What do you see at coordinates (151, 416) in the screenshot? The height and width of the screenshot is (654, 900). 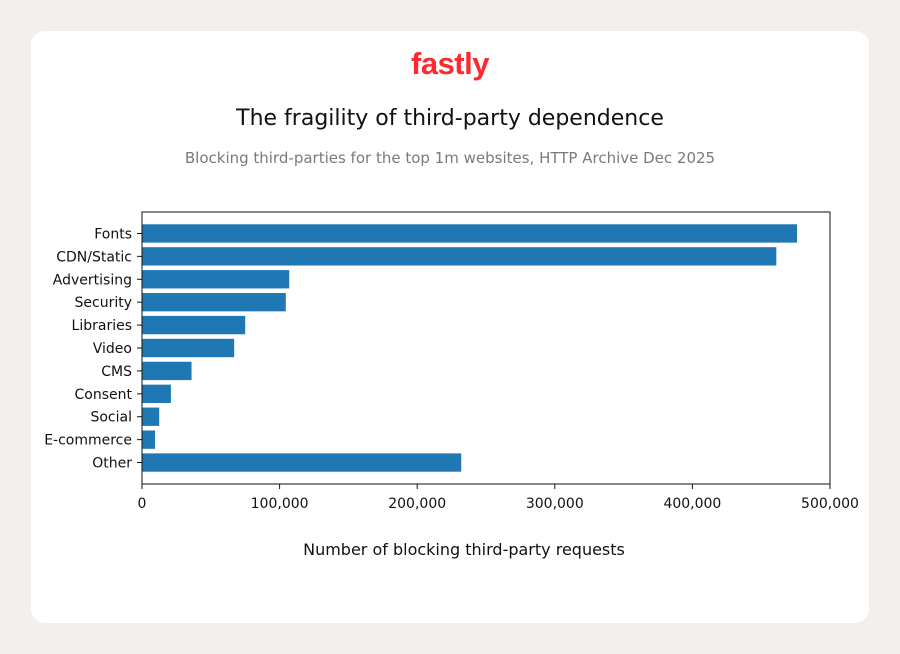 I see `bar-social` at bounding box center [151, 416].